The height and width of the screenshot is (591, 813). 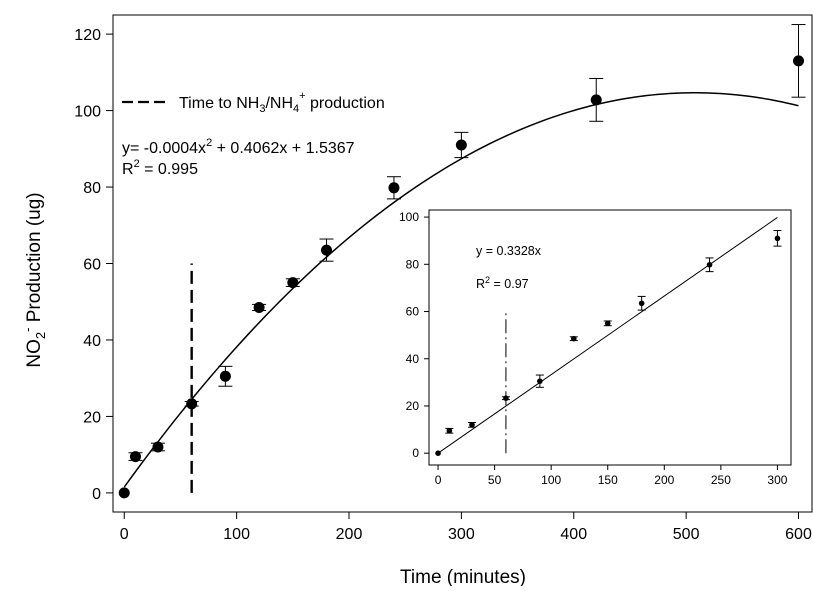 What do you see at coordinates (463, 576) in the screenshot?
I see `x-axis-title: Time (minutes)` at bounding box center [463, 576].